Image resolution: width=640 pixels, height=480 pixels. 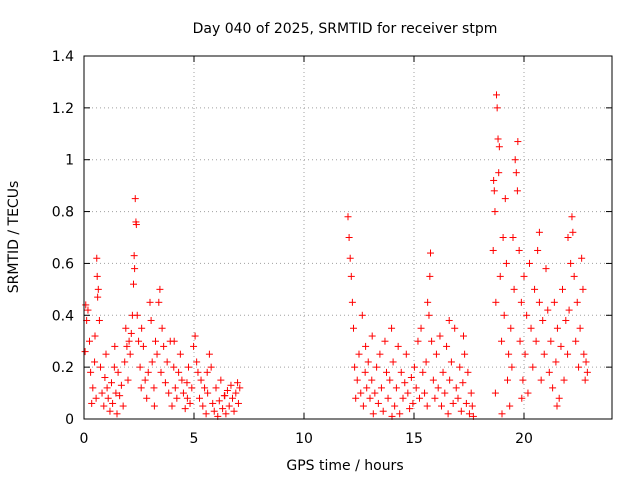 I want to click on y-tick-label: 0.4, so click(x=63, y=316).